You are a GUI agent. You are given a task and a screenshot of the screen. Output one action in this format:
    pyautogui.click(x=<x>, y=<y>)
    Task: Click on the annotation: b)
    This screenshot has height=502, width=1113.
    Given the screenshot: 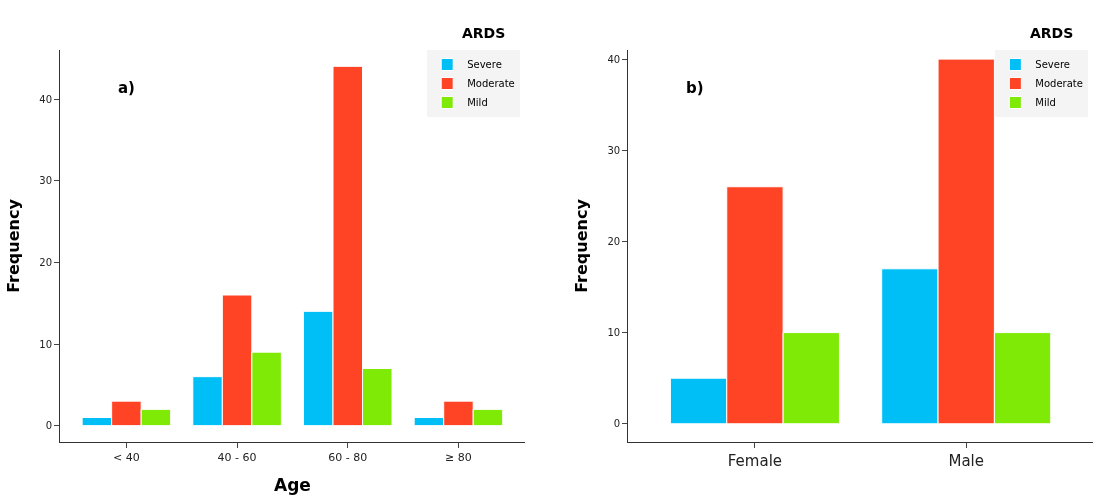 What is the action you would take?
    pyautogui.click(x=695, y=88)
    